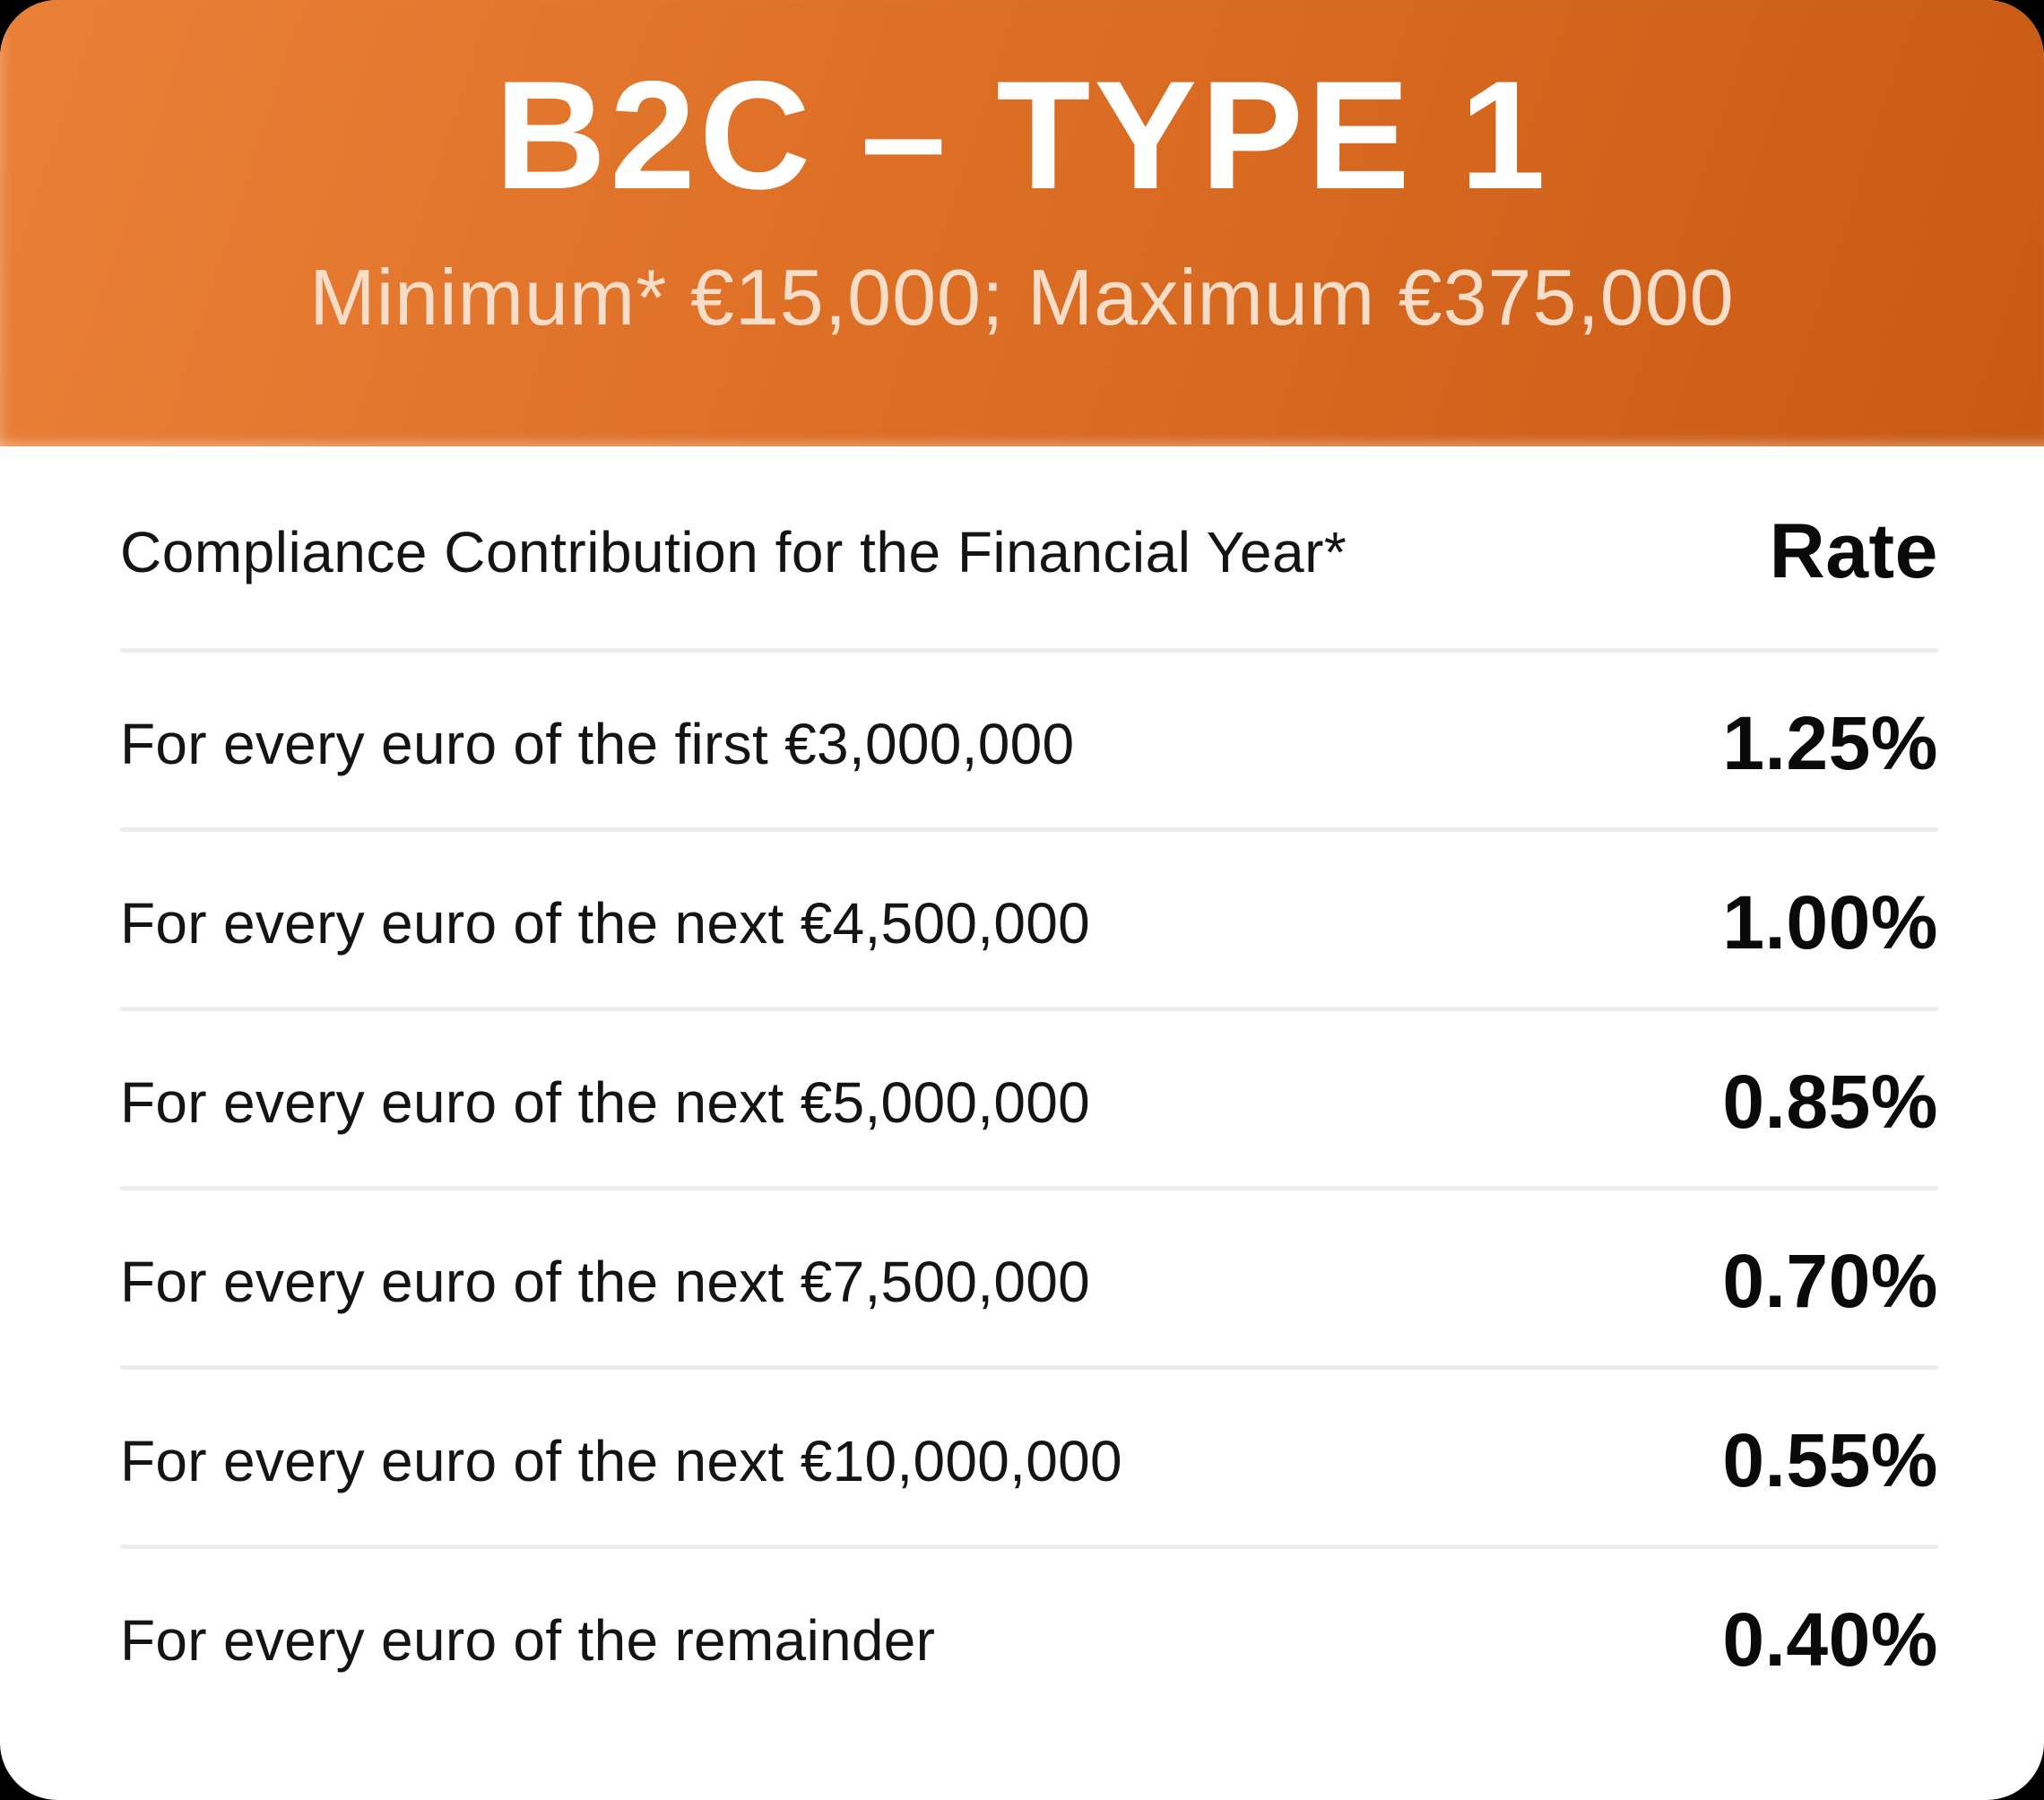 The height and width of the screenshot is (1800, 2044). What do you see at coordinates (598, 744) in the screenshot?
I see `row-label: For every euro of the first €3,000,000` at bounding box center [598, 744].